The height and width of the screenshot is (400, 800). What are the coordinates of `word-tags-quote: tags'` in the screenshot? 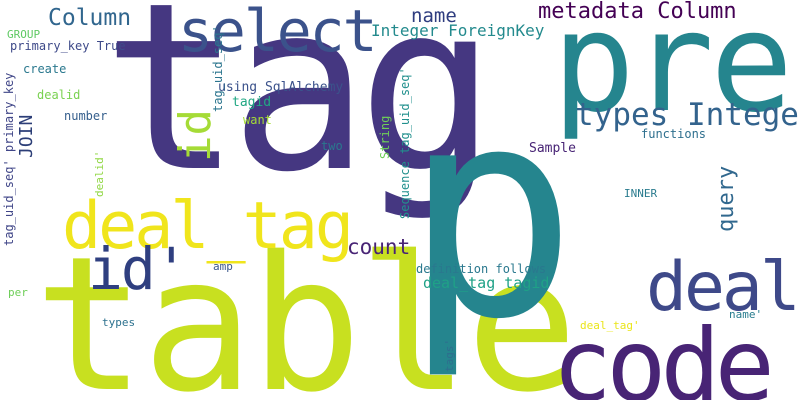 It's located at (449, 355).